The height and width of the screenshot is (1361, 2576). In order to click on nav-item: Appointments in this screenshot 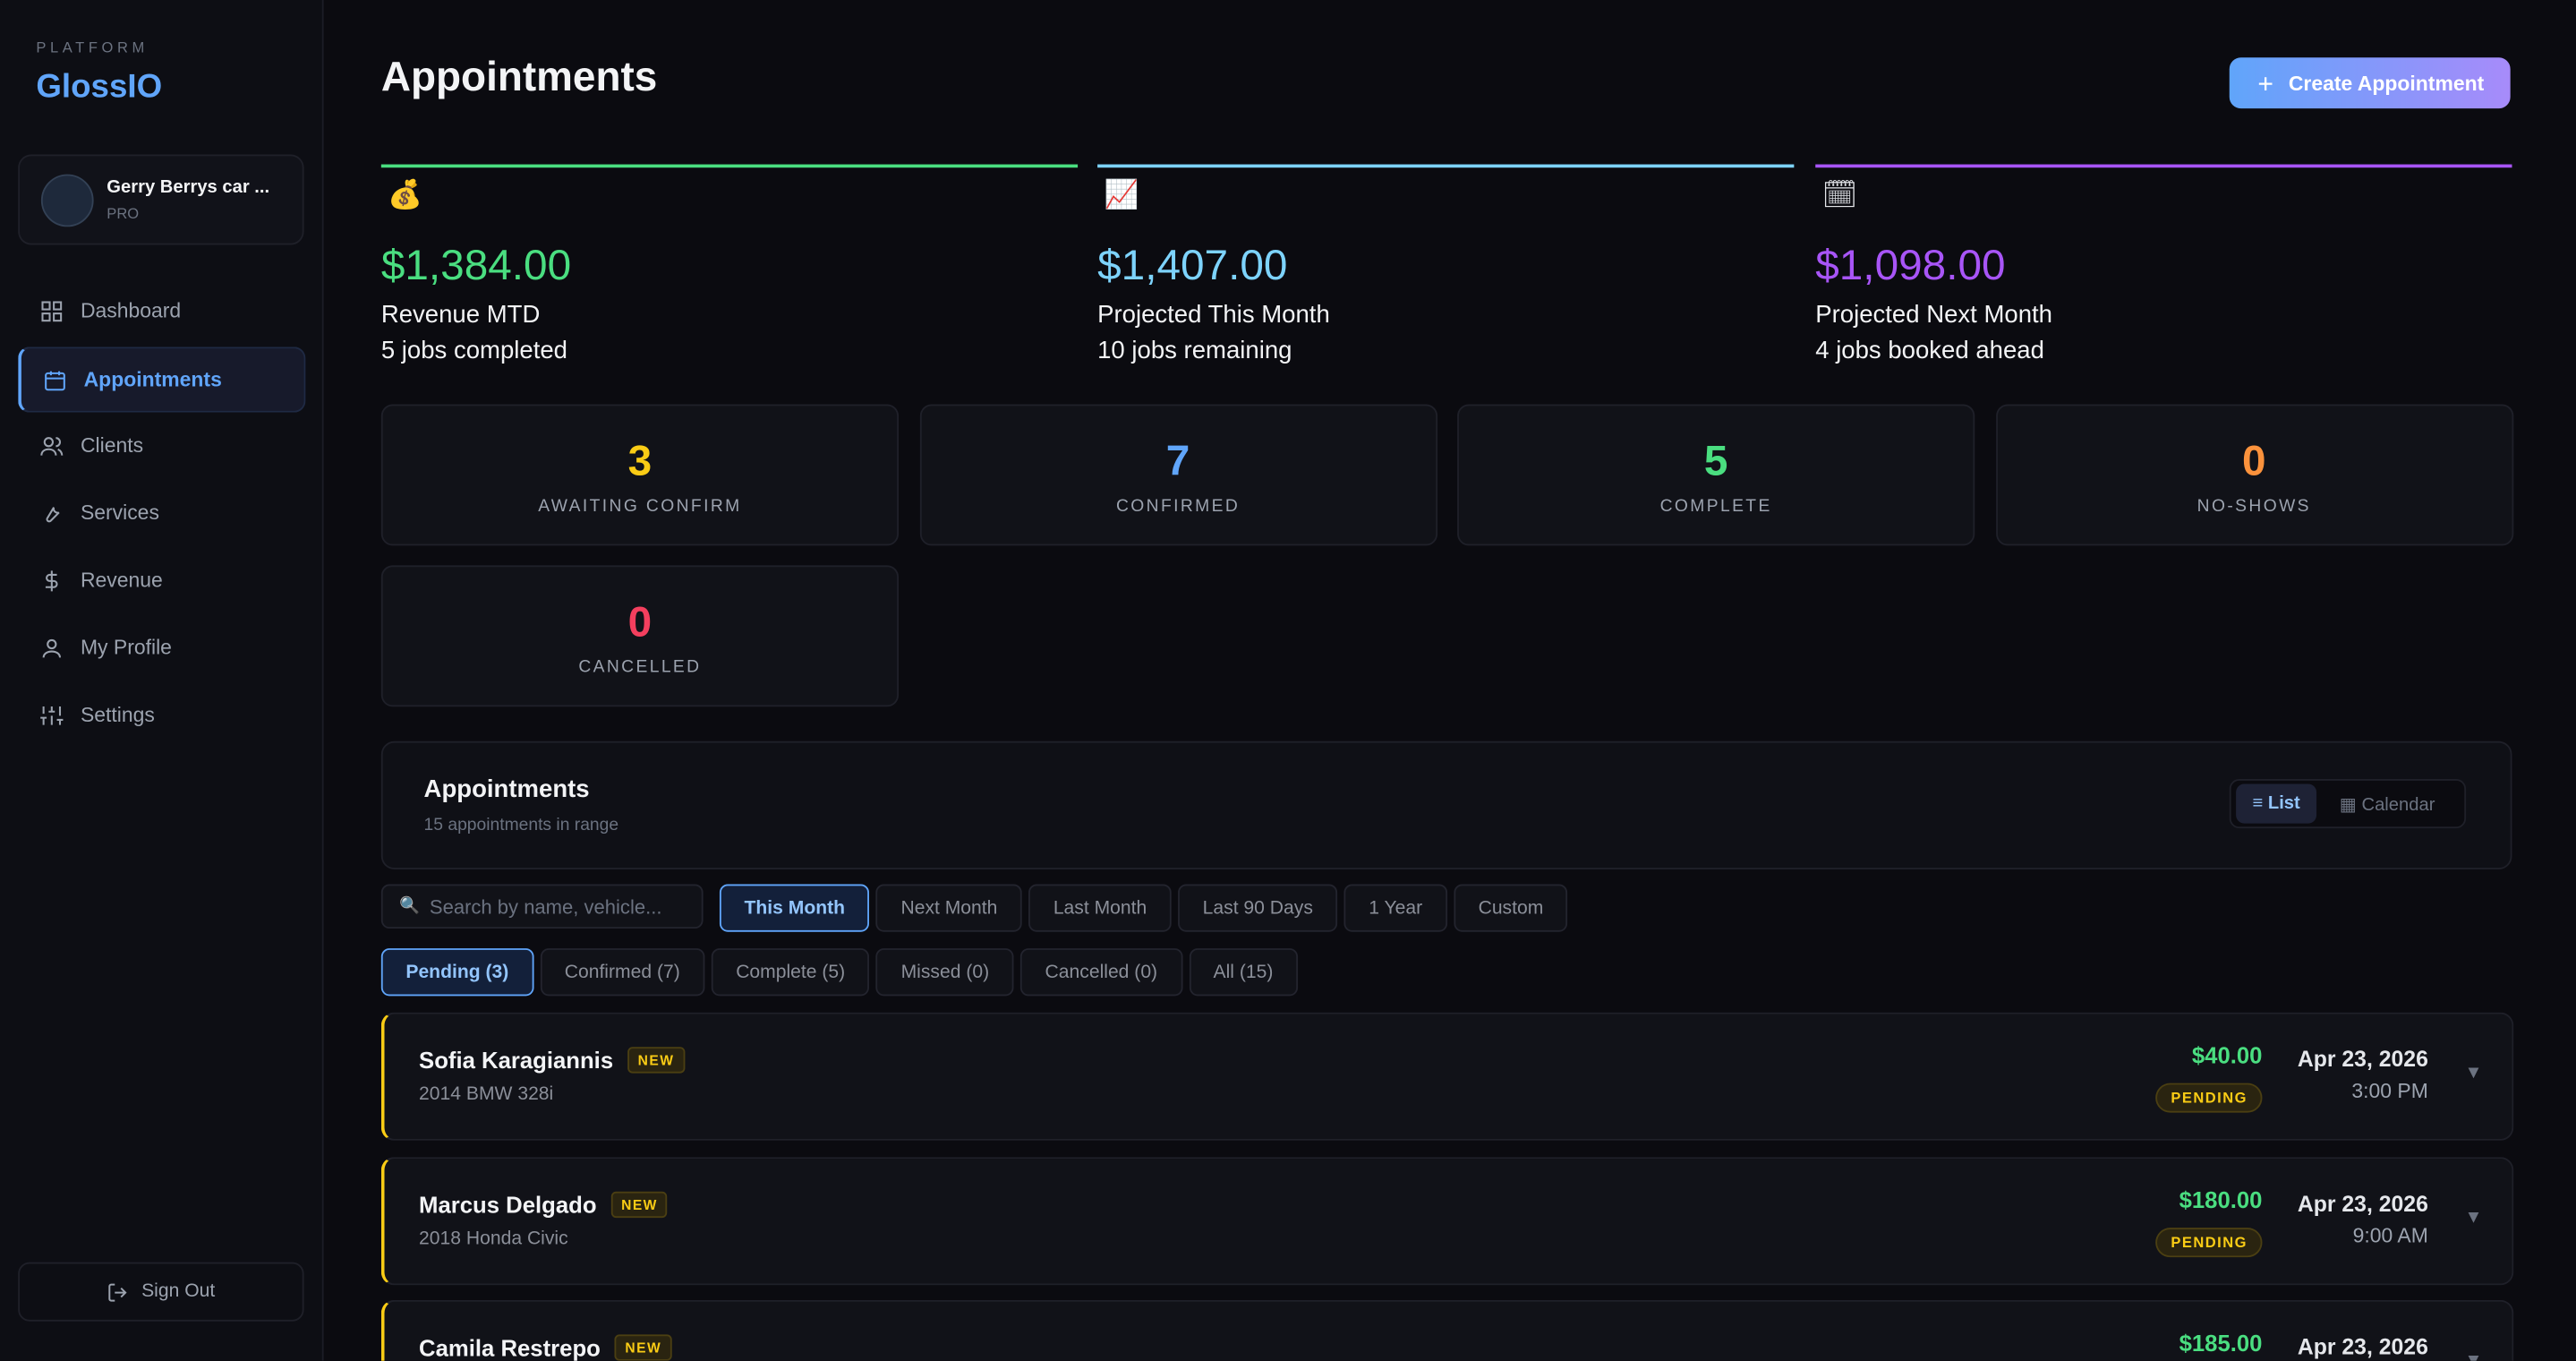, I will do `click(162, 380)`.